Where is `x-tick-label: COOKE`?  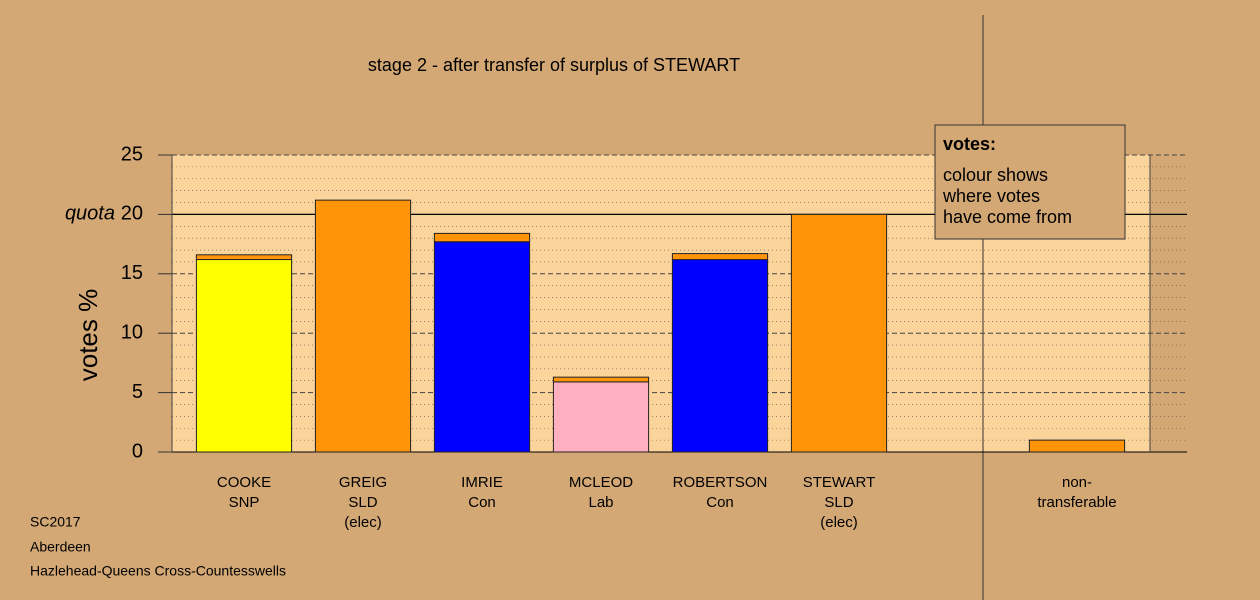 x-tick-label: COOKE is located at coordinates (244, 482).